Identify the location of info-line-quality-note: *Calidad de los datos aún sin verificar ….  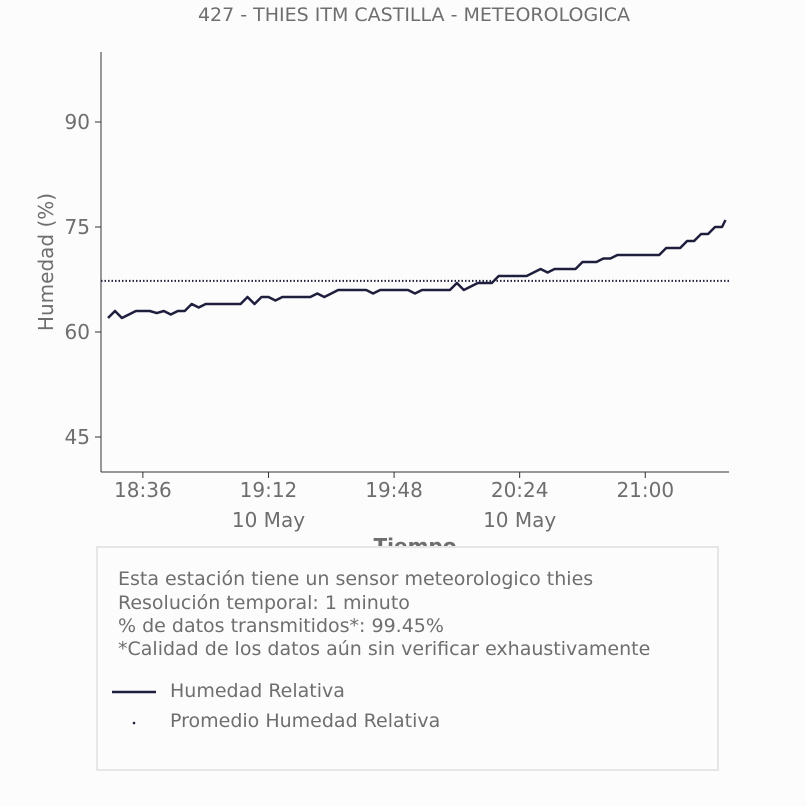
(384, 649).